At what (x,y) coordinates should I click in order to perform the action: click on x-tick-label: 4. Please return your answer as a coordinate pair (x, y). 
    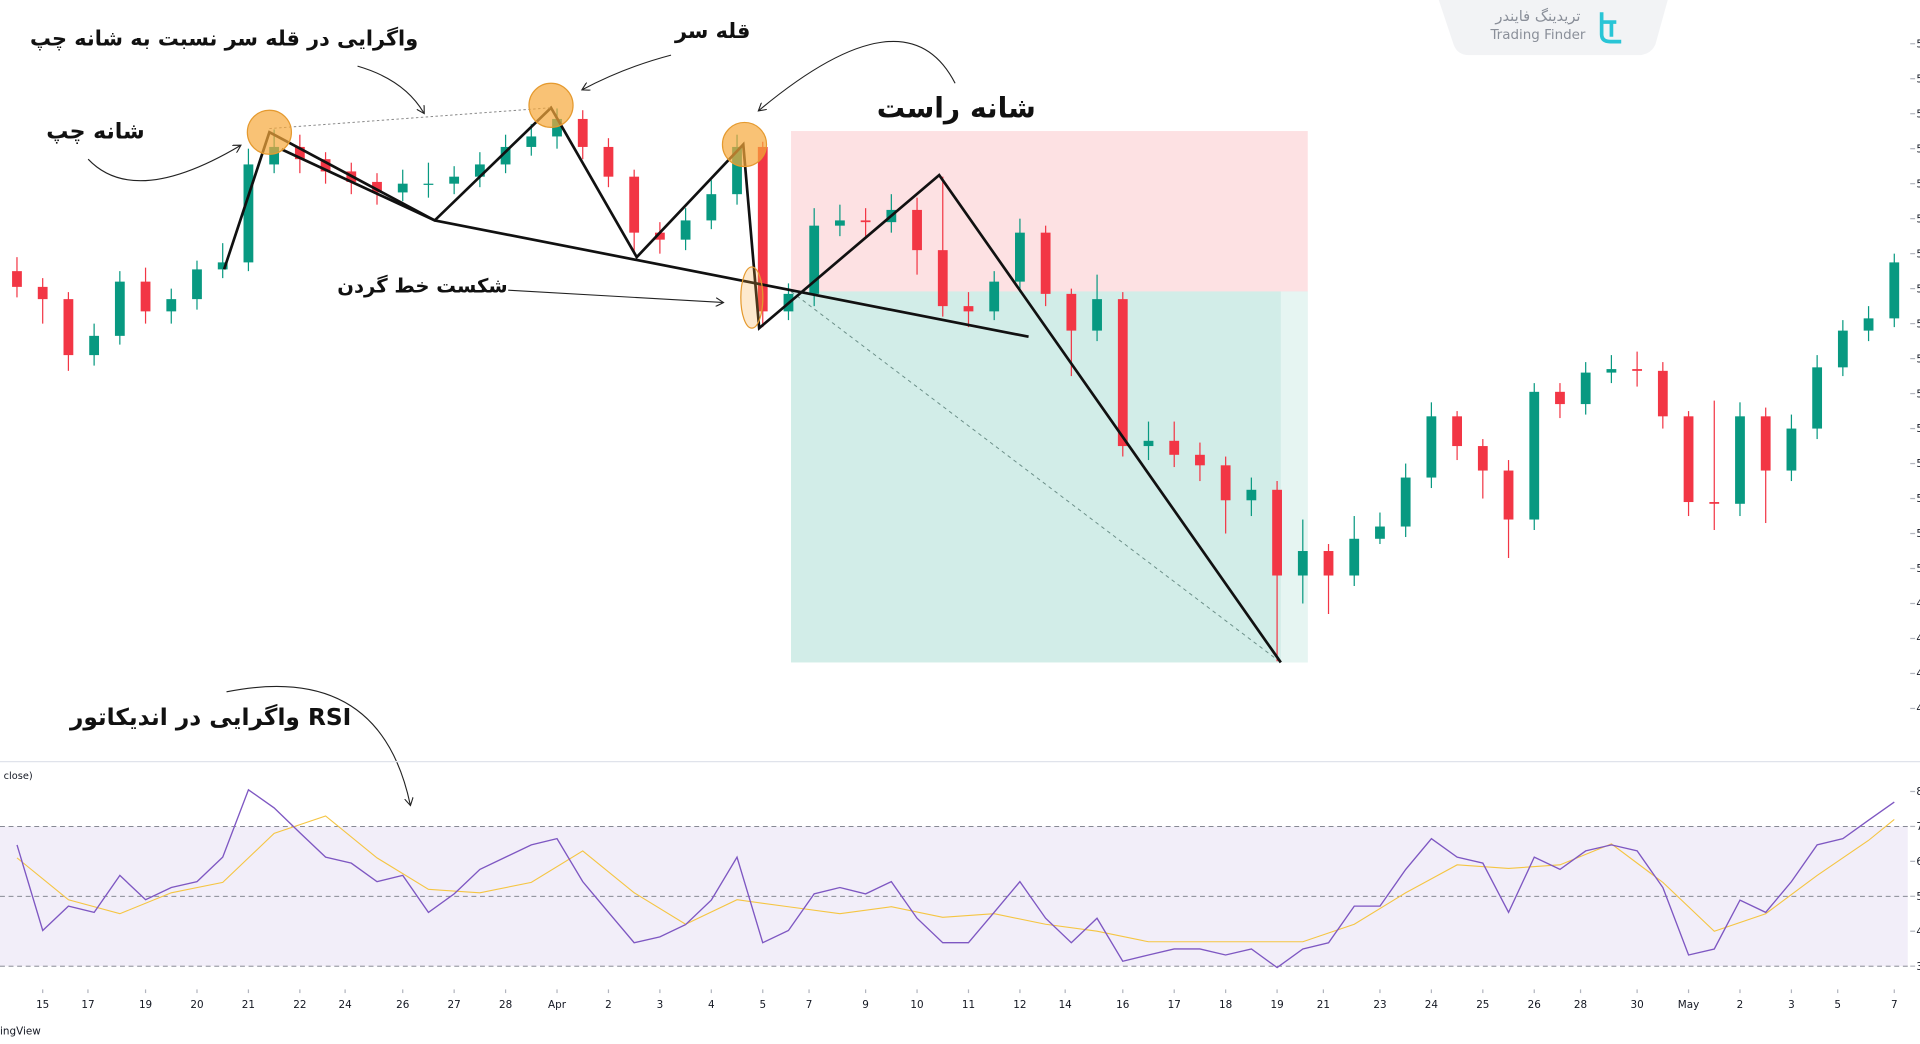
    Looking at the image, I should click on (711, 1005).